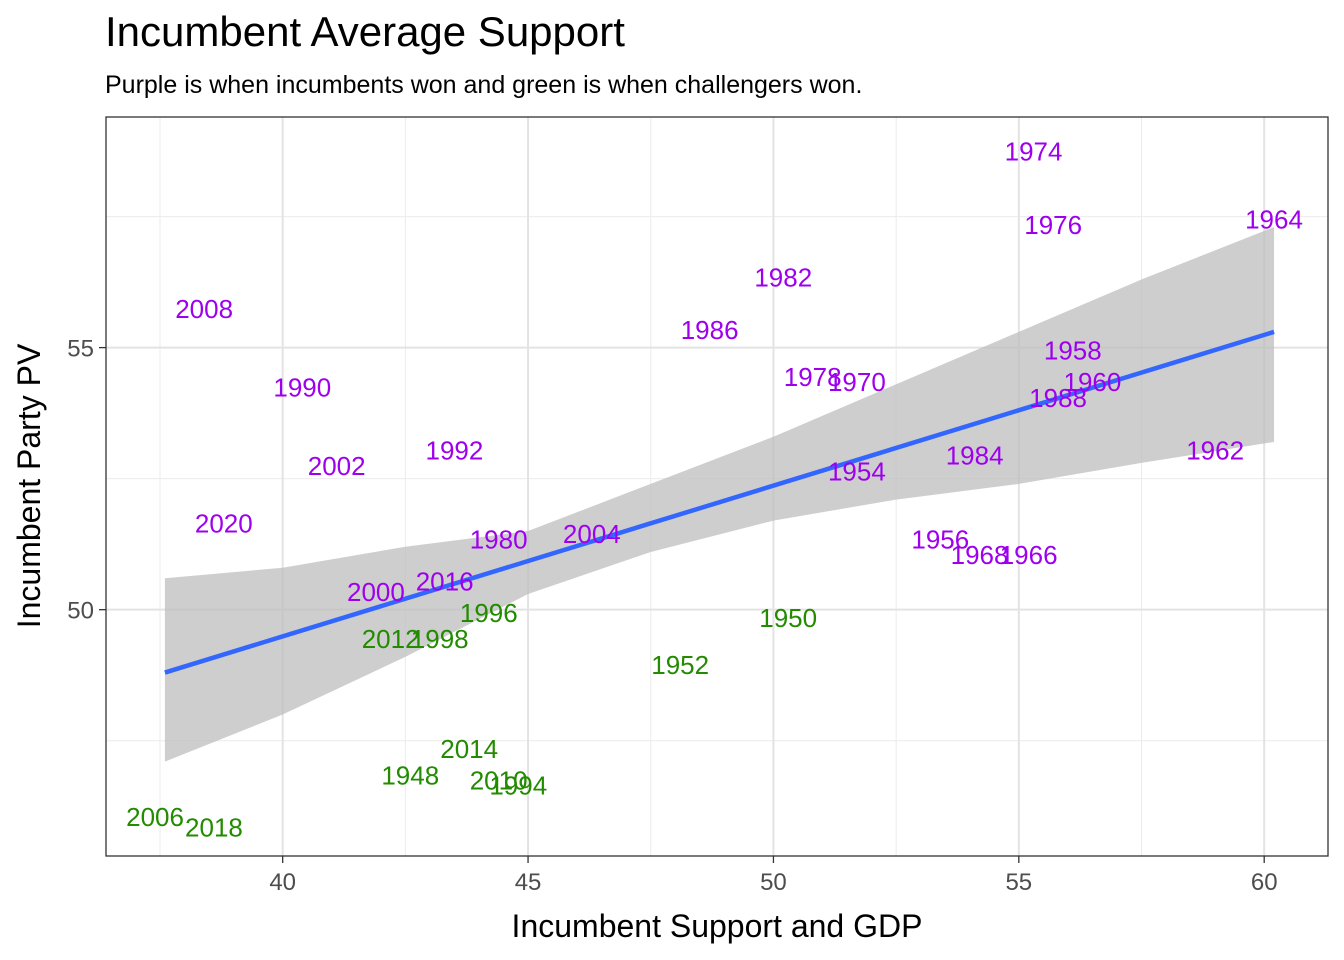 This screenshot has height=960, width=1344. What do you see at coordinates (857, 471) in the screenshot?
I see `point-label-1954: 1954` at bounding box center [857, 471].